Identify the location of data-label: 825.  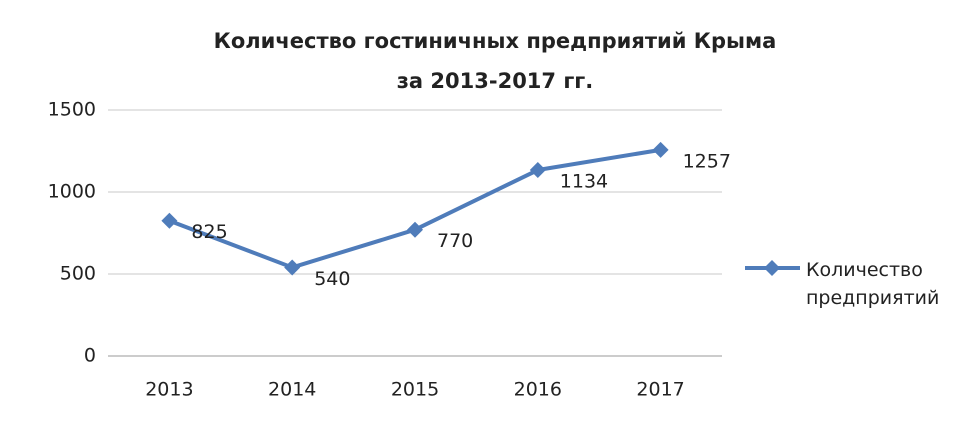
(209, 232).